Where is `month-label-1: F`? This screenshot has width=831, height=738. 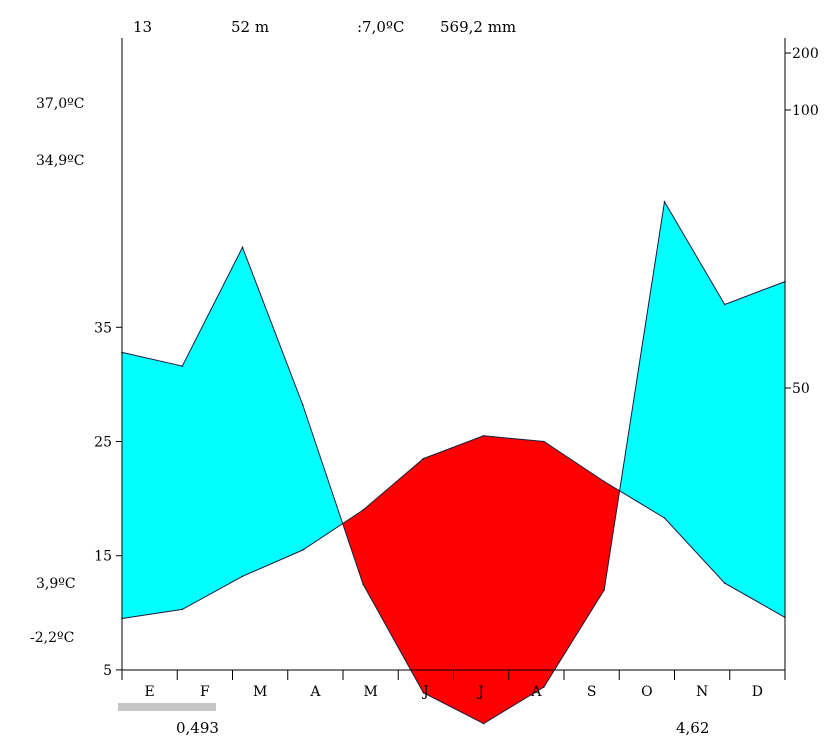 month-label-1: F is located at coordinates (205, 692).